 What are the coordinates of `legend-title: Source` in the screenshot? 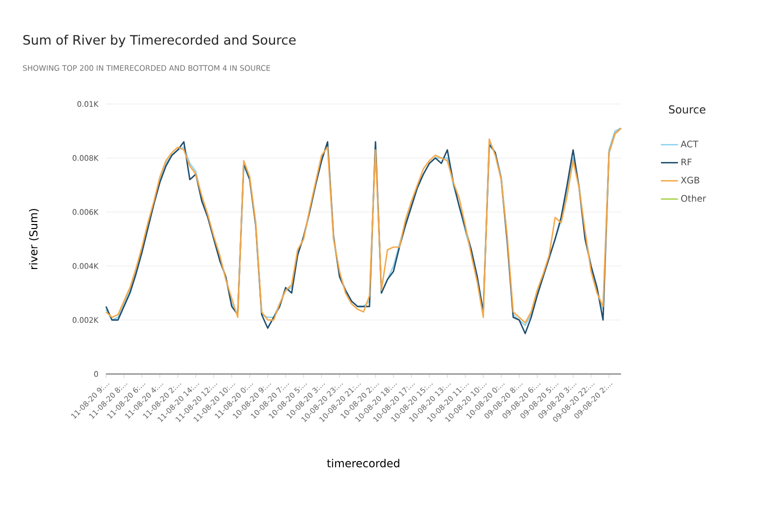 It's located at (687, 109).